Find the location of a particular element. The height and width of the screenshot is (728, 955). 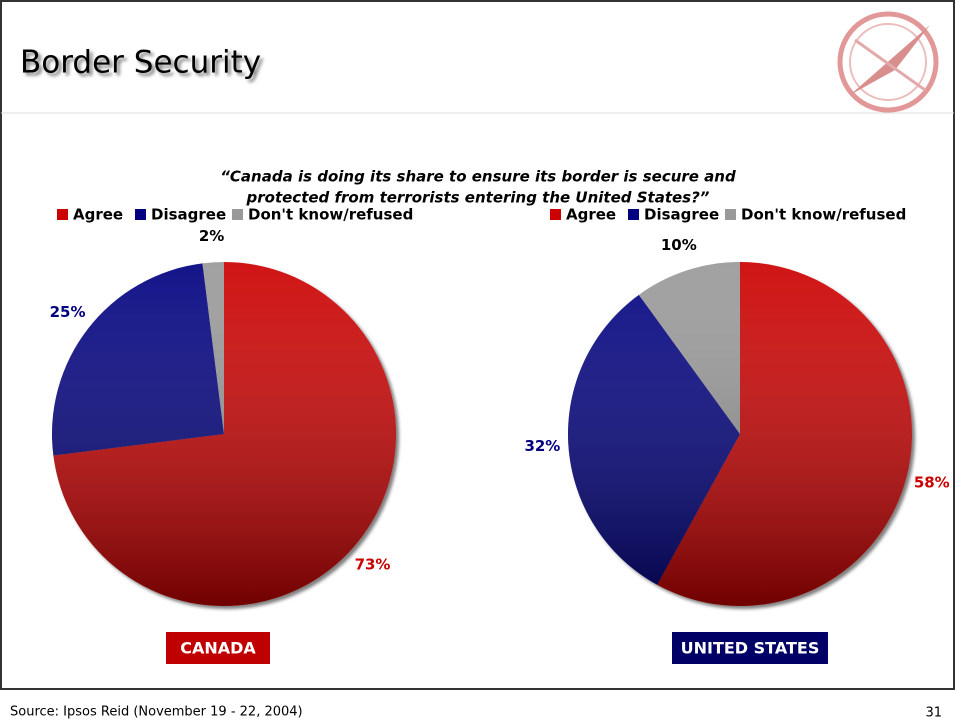

value-label: 32% is located at coordinates (542, 446).